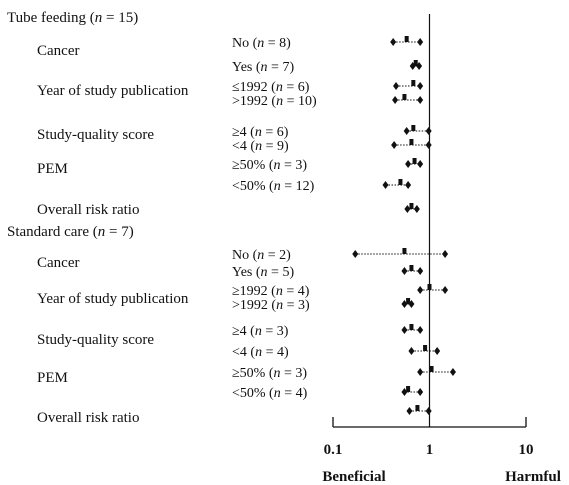  I want to click on subgroup-label: Yes (n = 7), so click(263, 67).